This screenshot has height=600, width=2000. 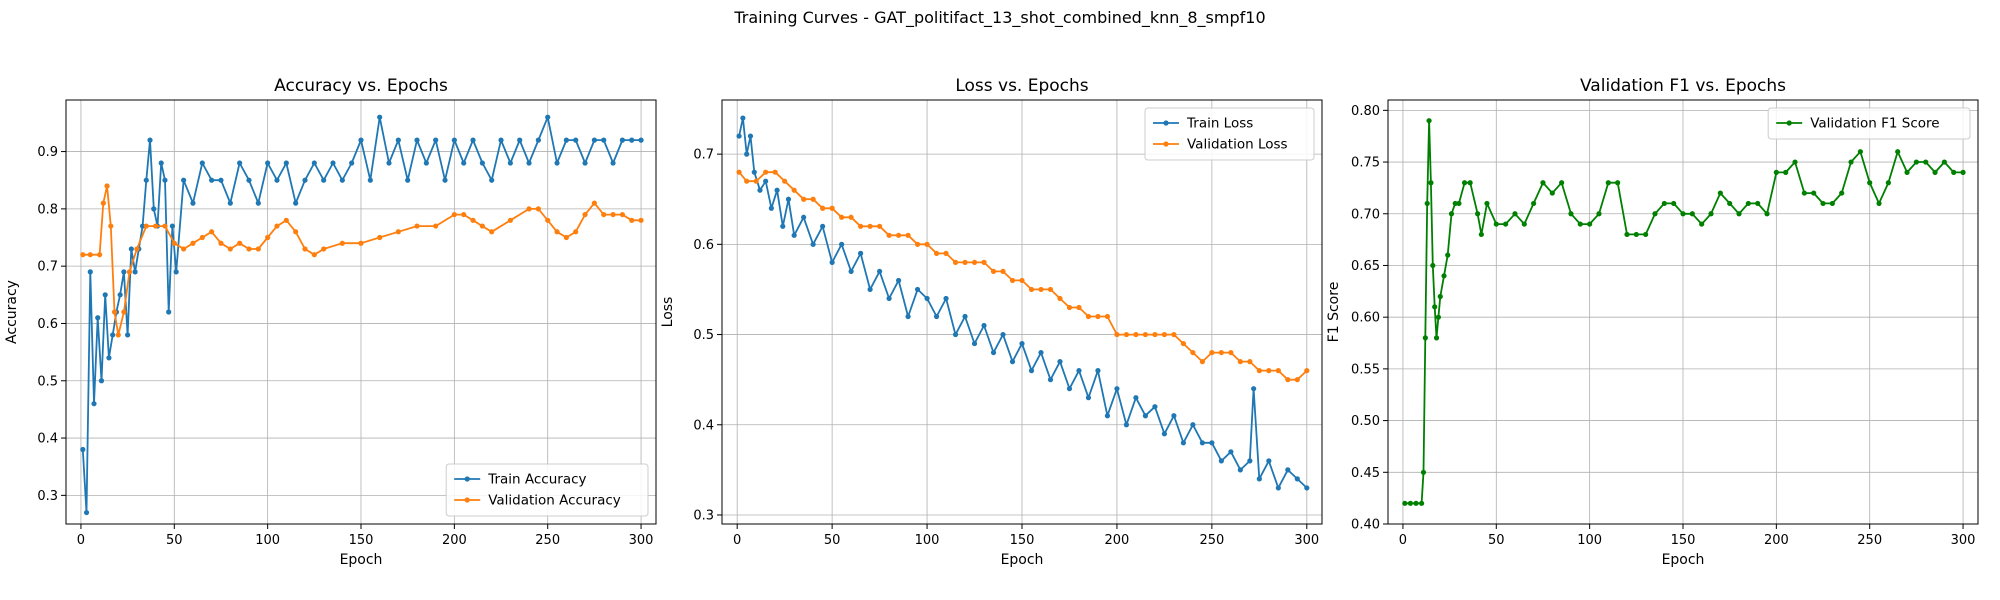 What do you see at coordinates (1237, 145) in the screenshot?
I see `legend-label: Validation Loss` at bounding box center [1237, 145].